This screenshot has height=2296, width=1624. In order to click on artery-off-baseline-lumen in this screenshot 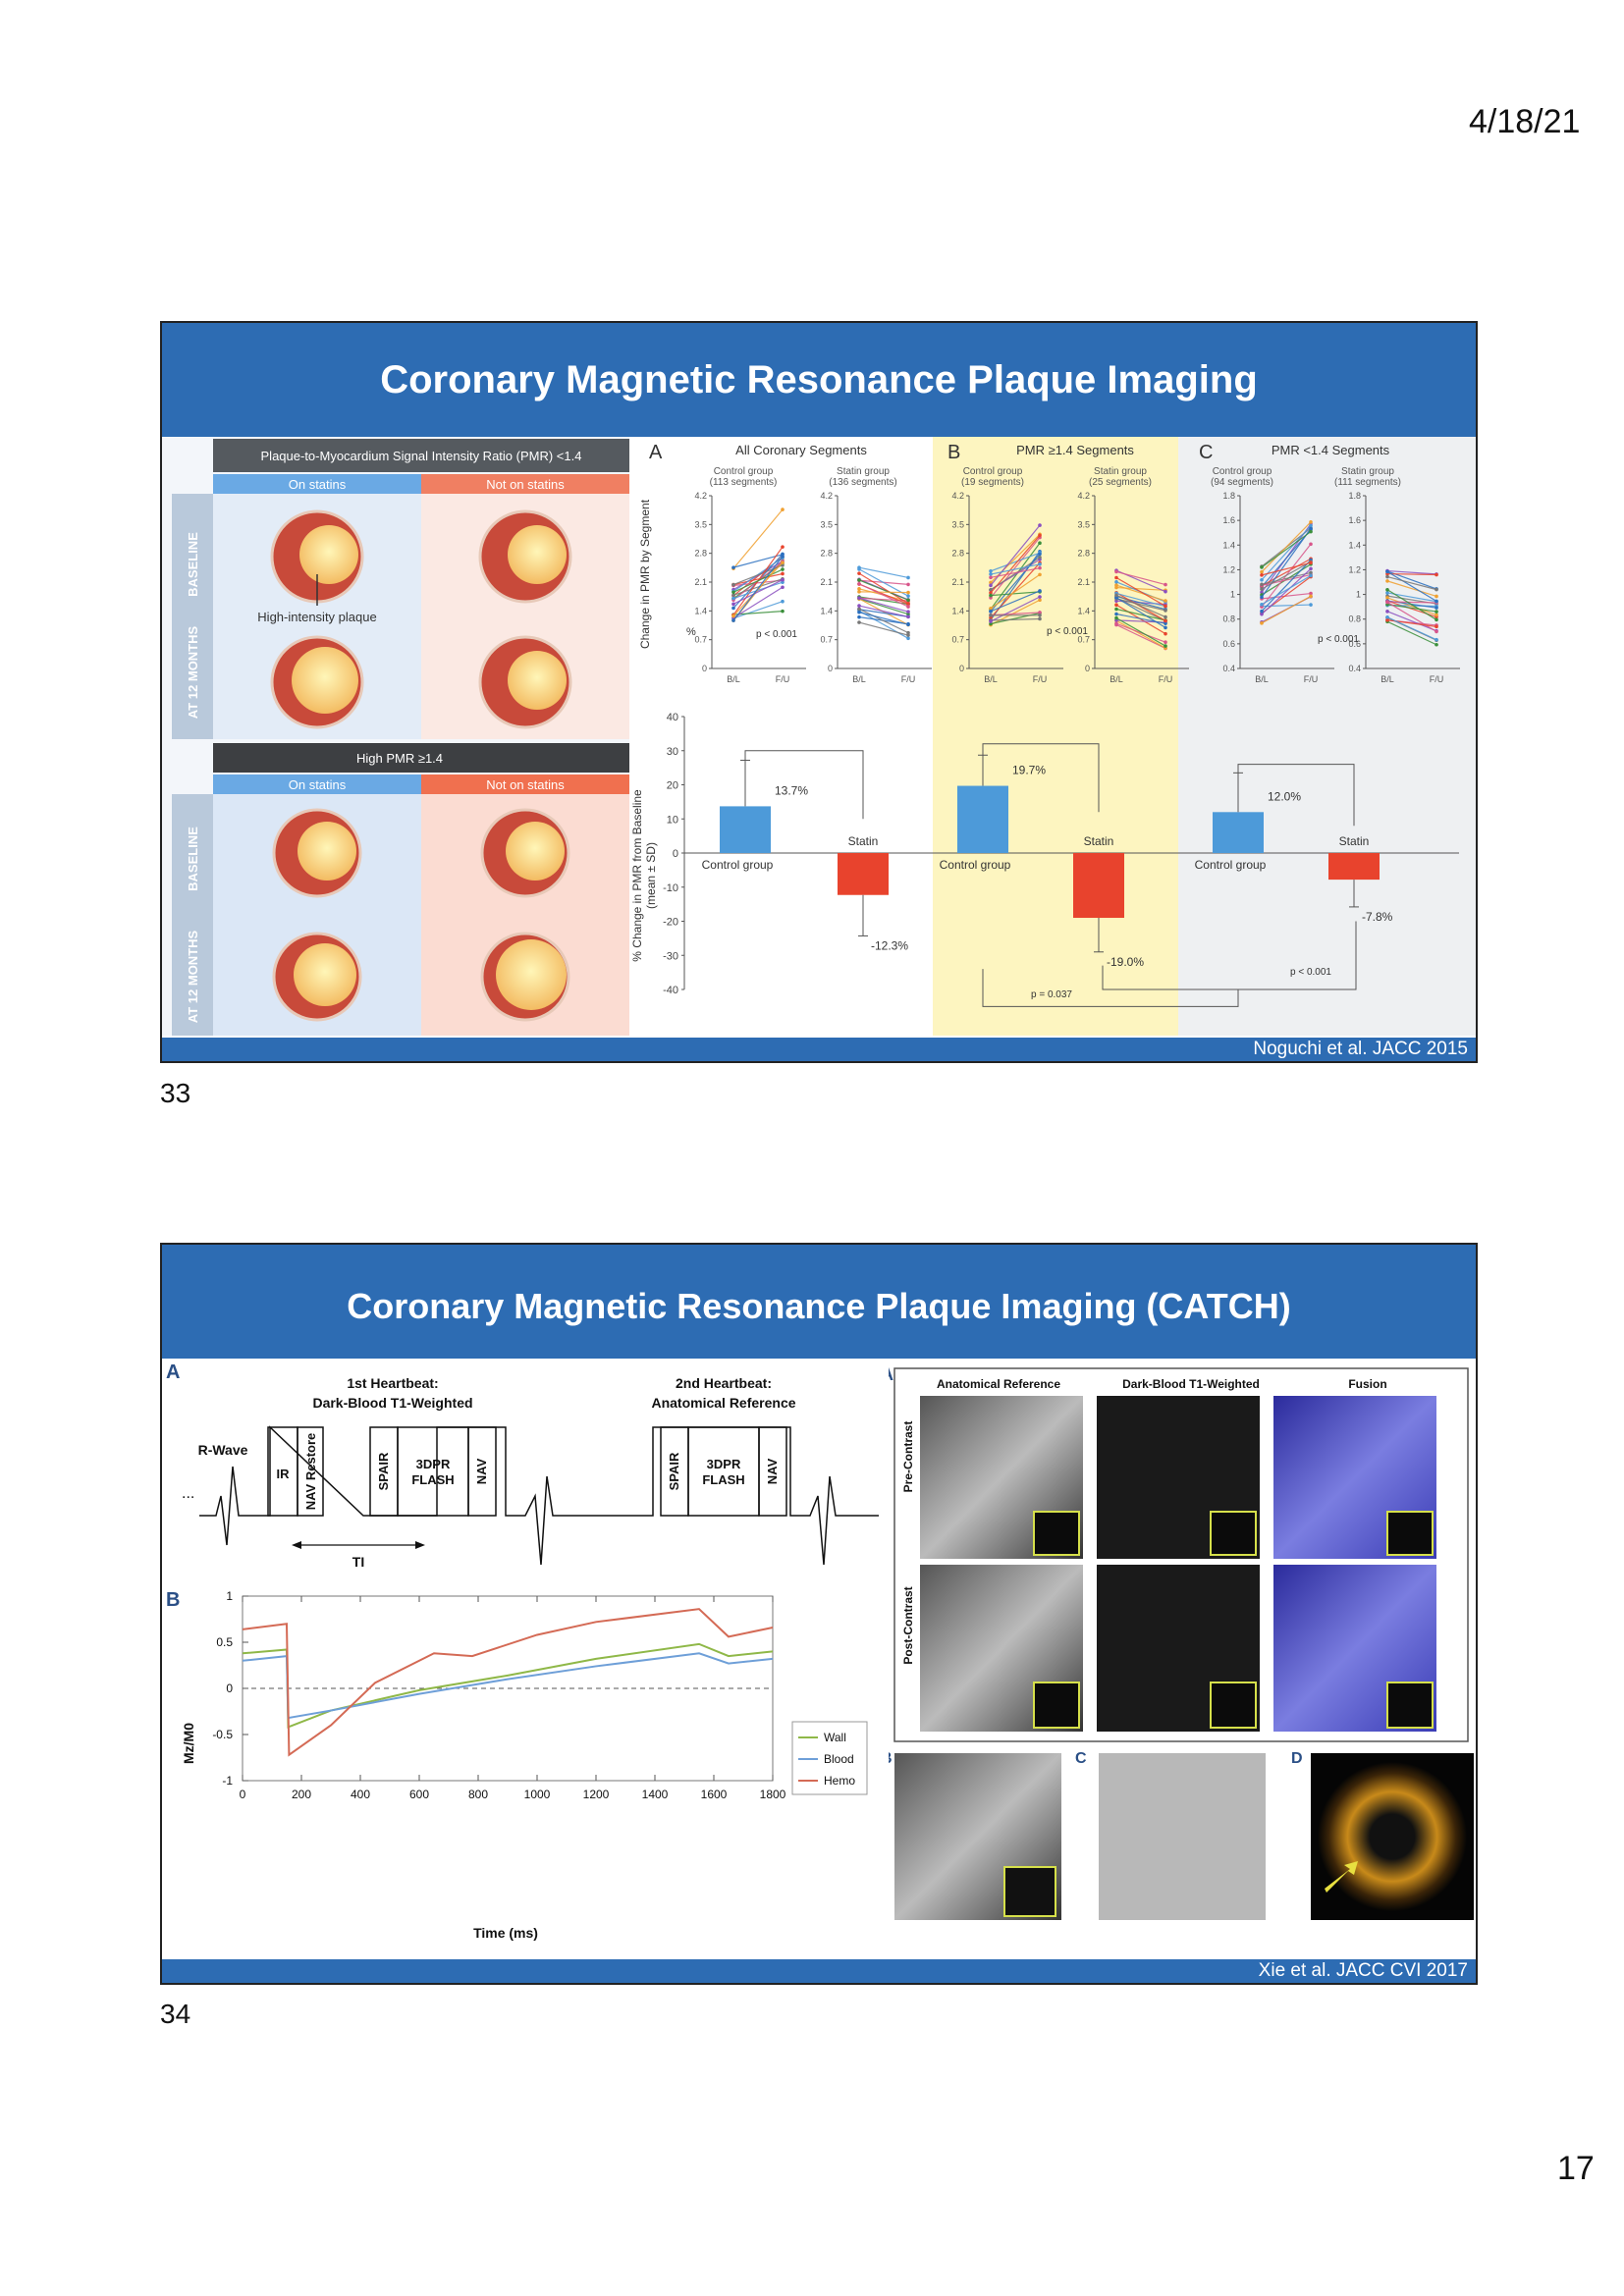, I will do `click(537, 554)`.